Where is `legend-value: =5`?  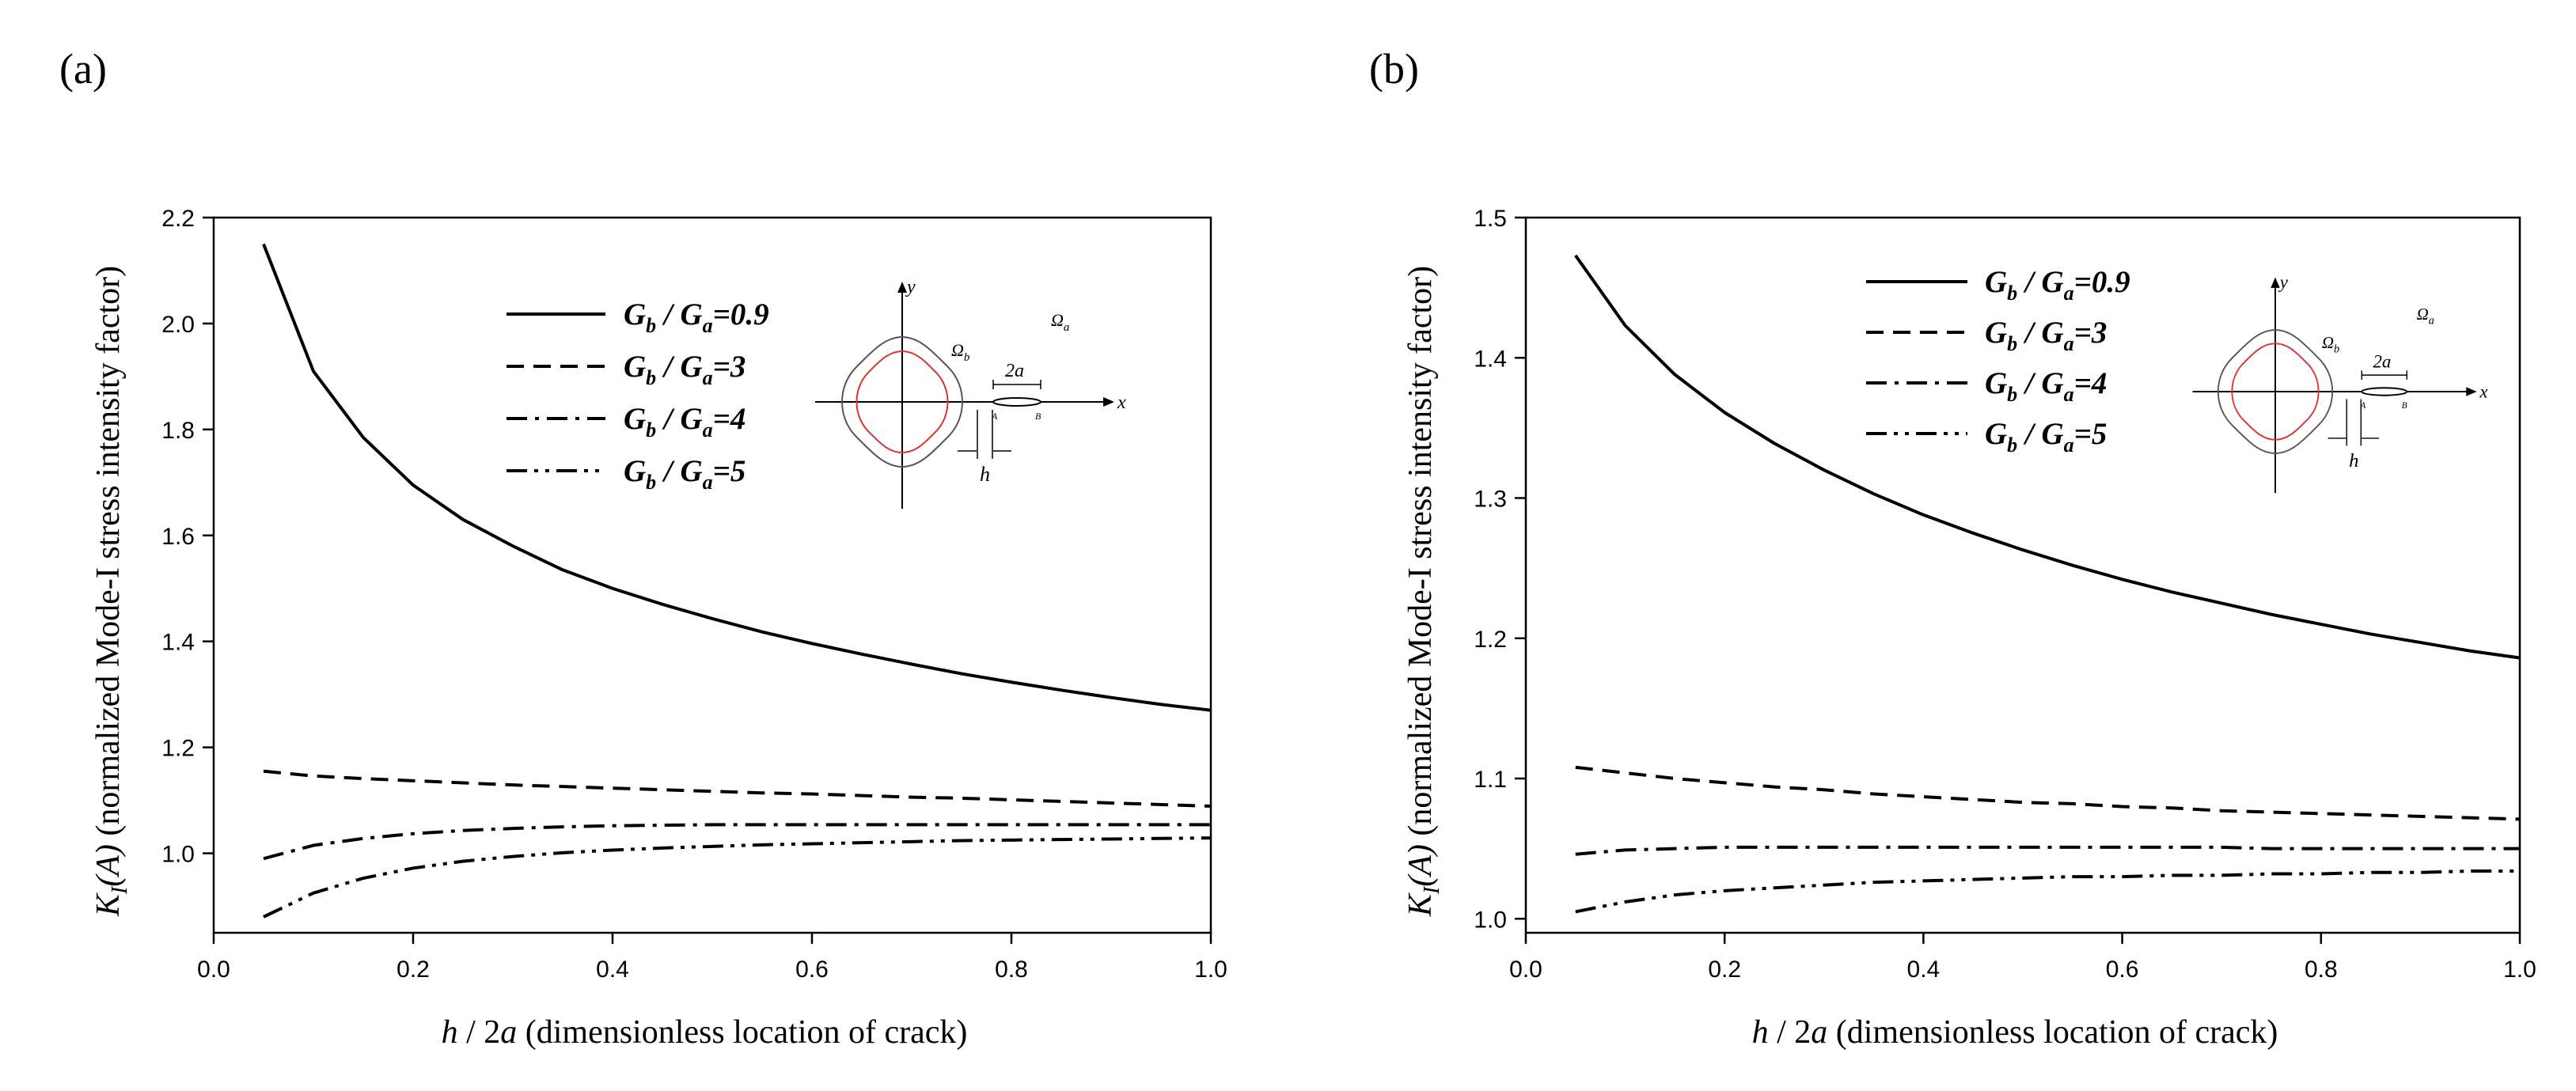 legend-value: =5 is located at coordinates (729, 471).